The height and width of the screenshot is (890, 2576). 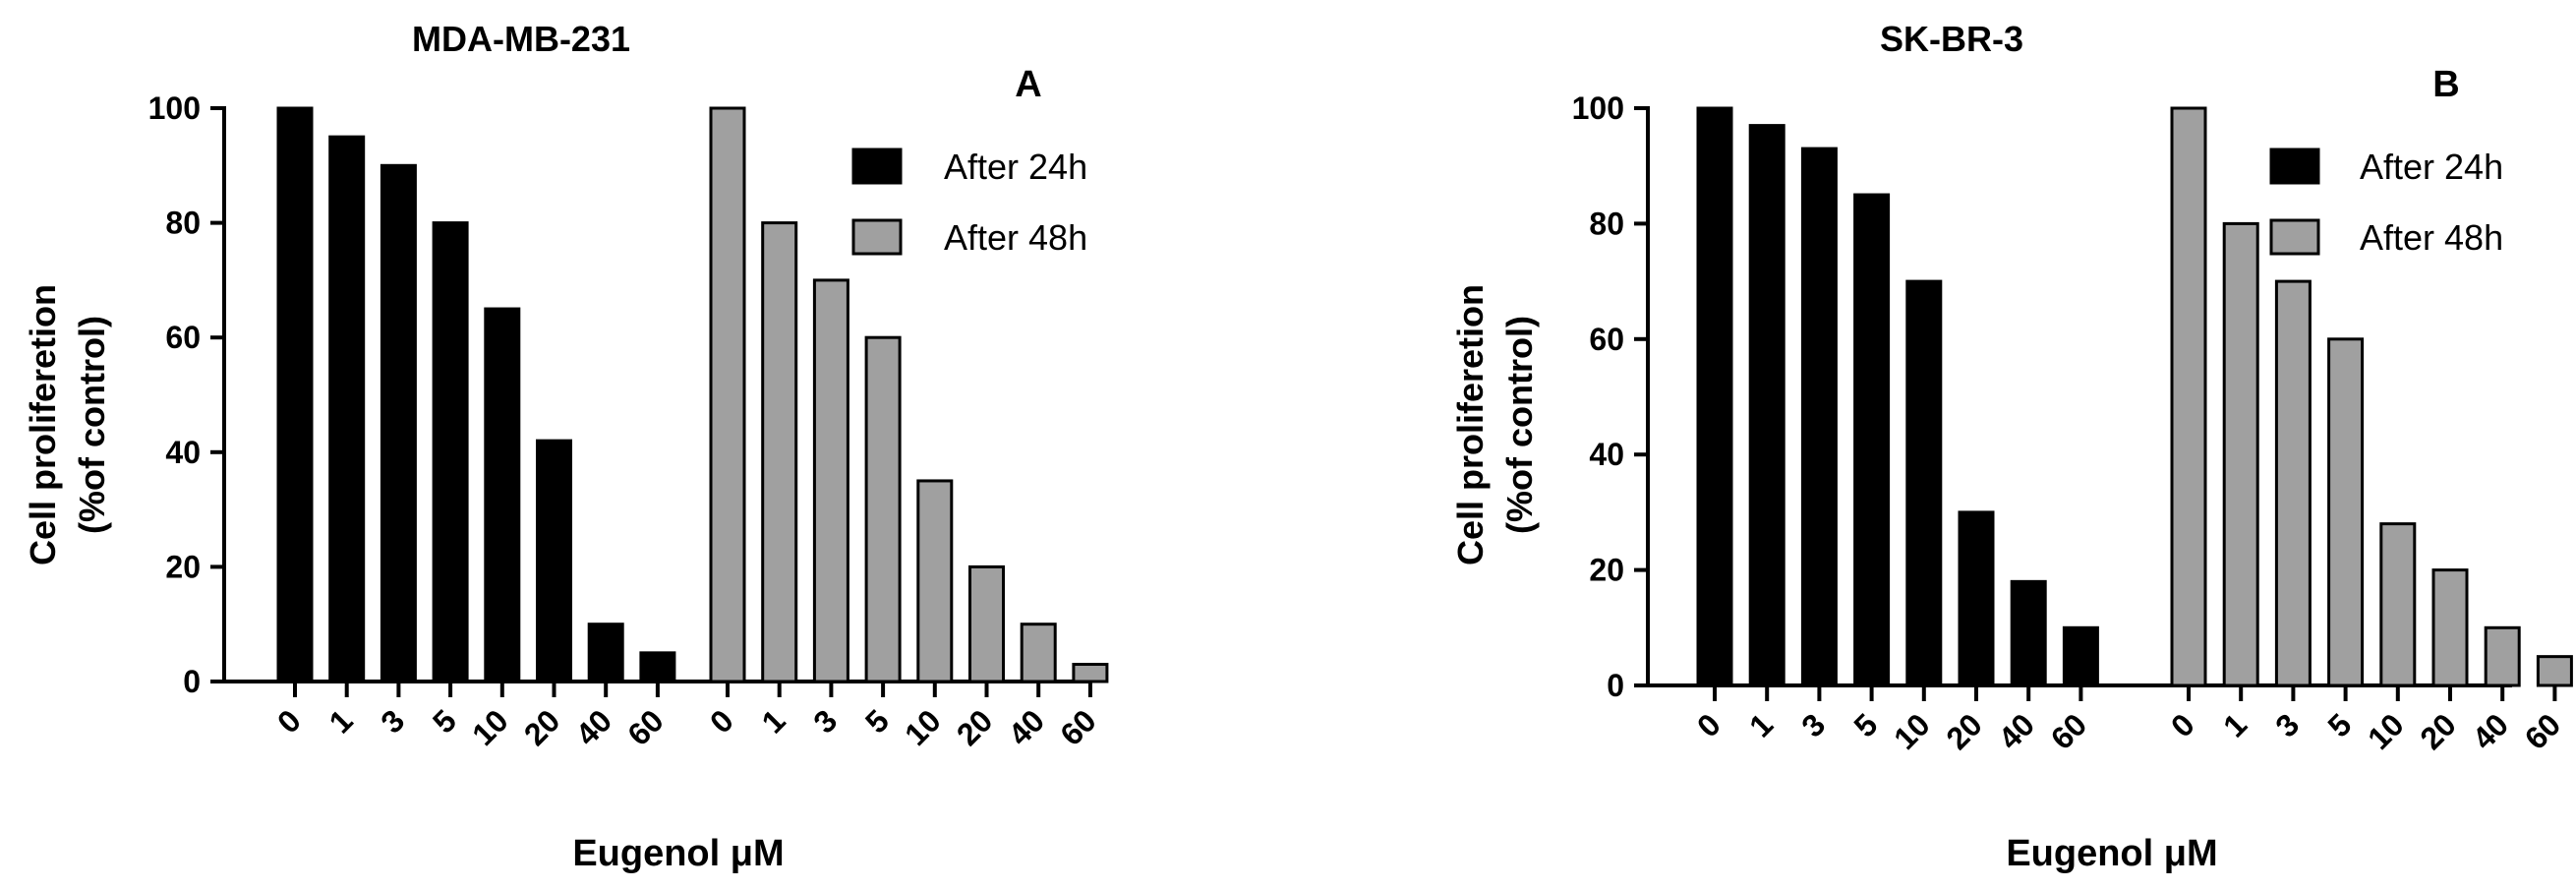 I want to click on bar-24h-40-b, so click(x=2028, y=633).